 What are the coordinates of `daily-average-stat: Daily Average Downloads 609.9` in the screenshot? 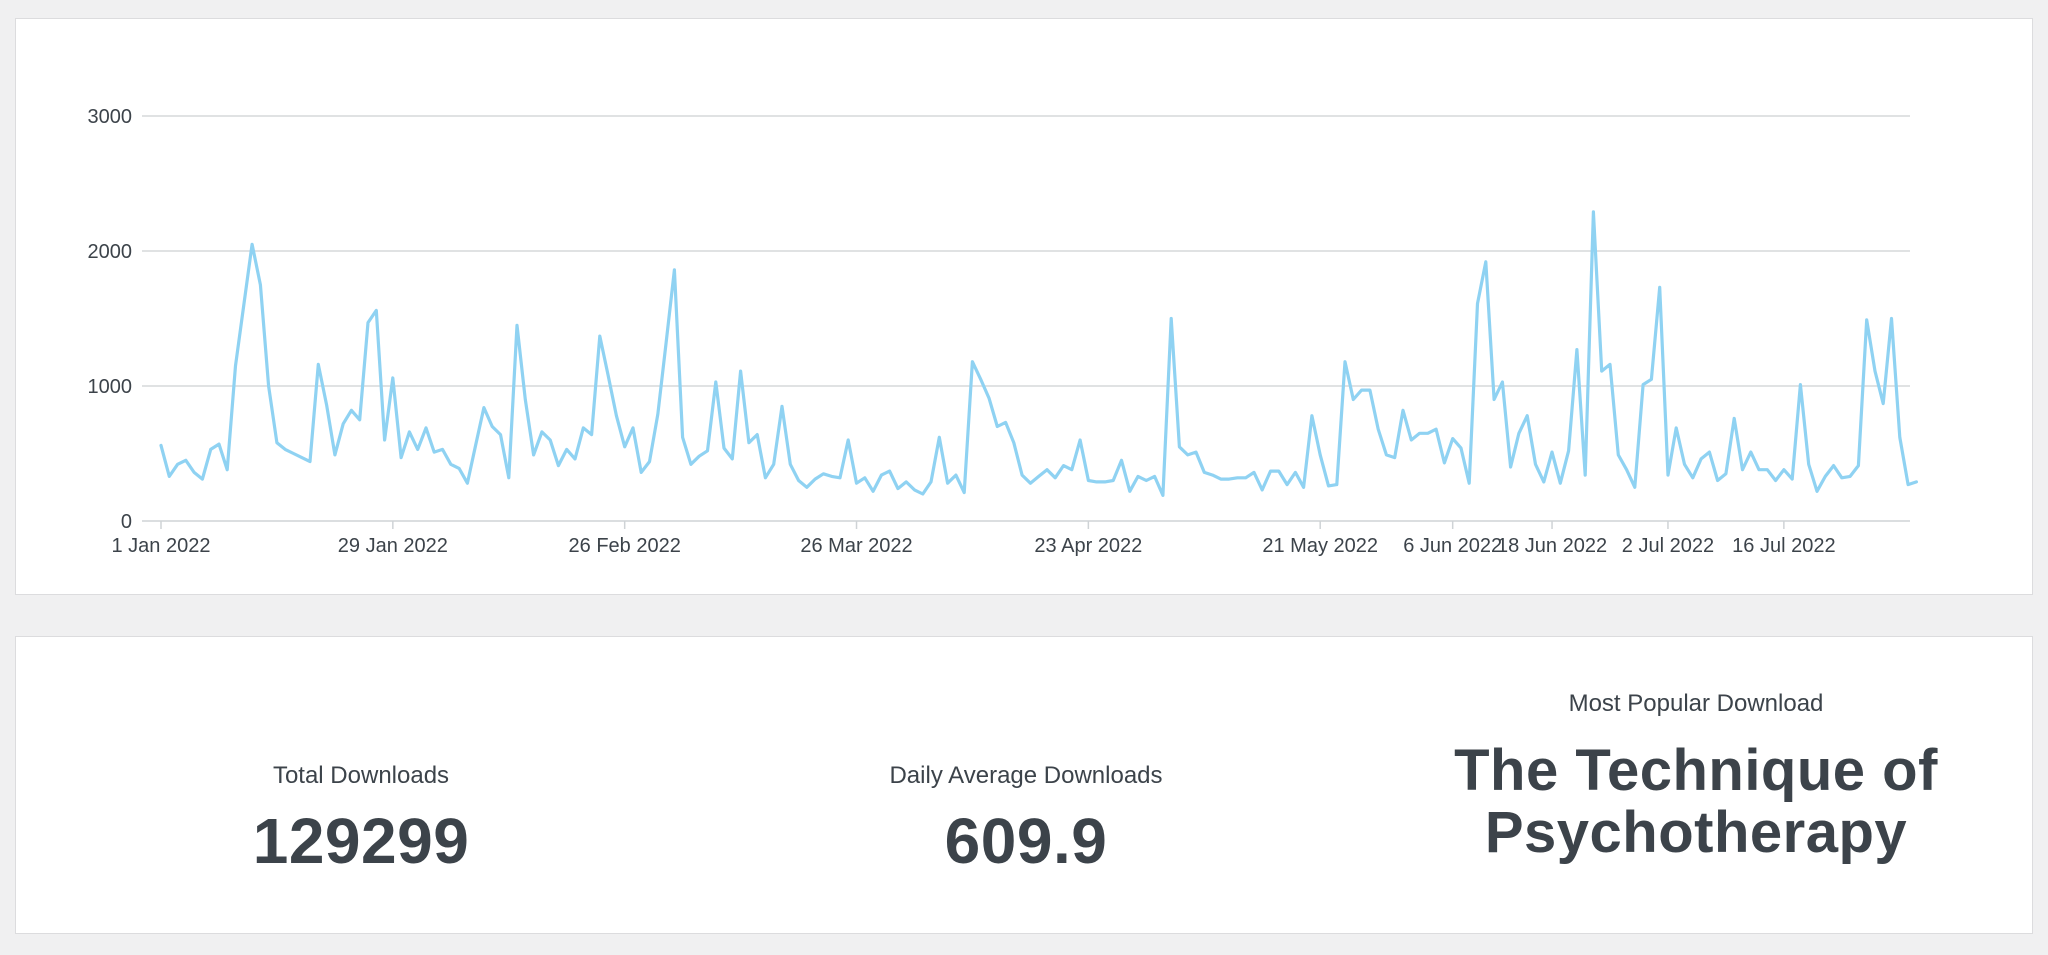 It's located at (1026, 820).